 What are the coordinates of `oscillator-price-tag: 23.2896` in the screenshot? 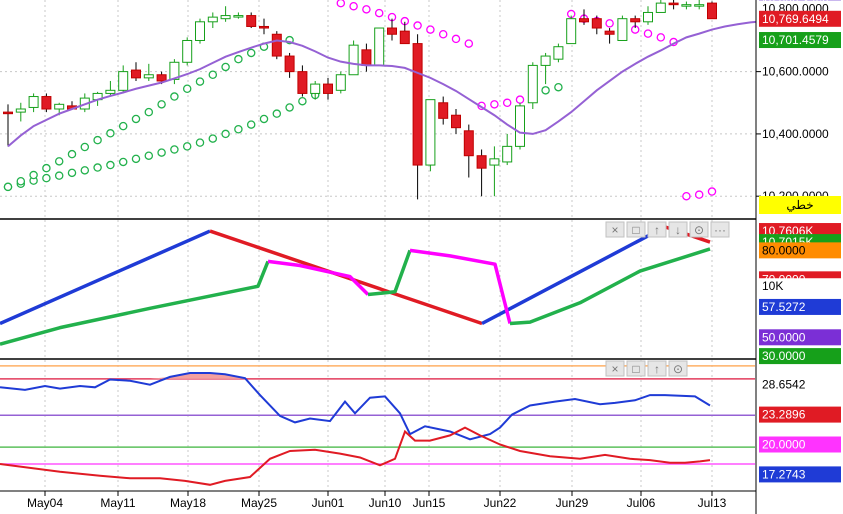 It's located at (800, 414).